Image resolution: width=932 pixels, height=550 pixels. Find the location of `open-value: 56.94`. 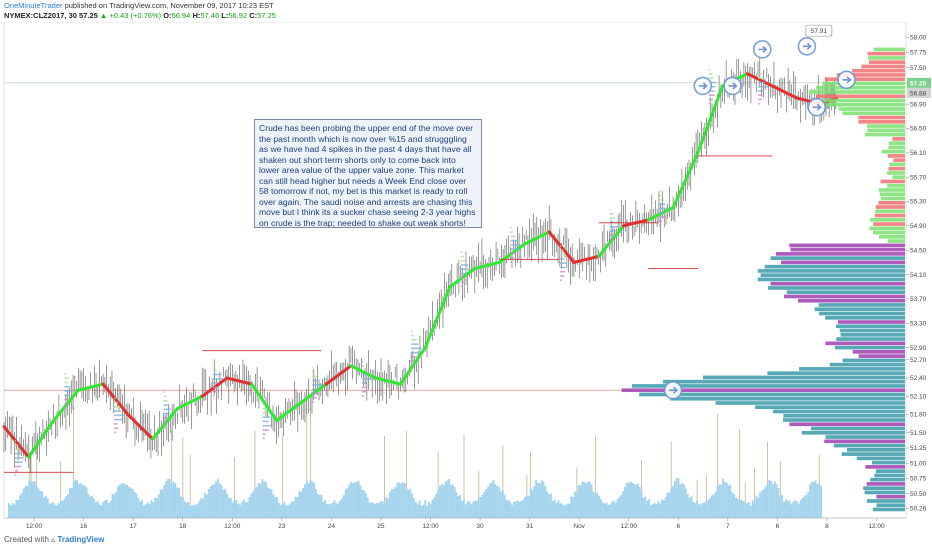

open-value: 56.94 is located at coordinates (181, 15).